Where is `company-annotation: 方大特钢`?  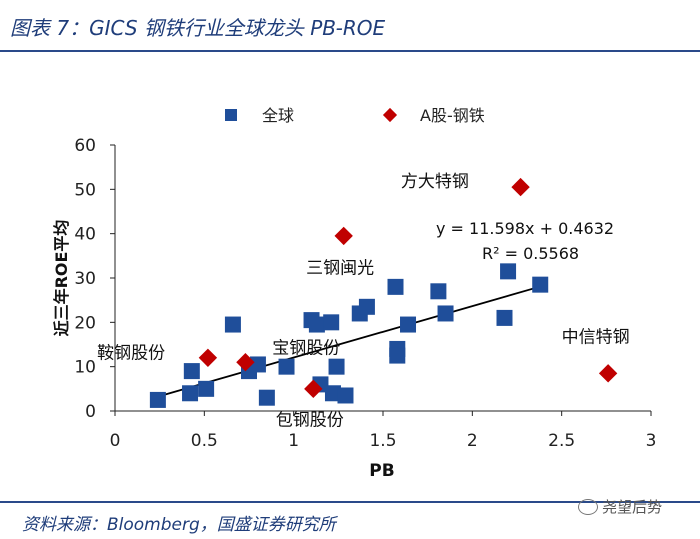
company-annotation: 方大特钢 is located at coordinates (435, 182).